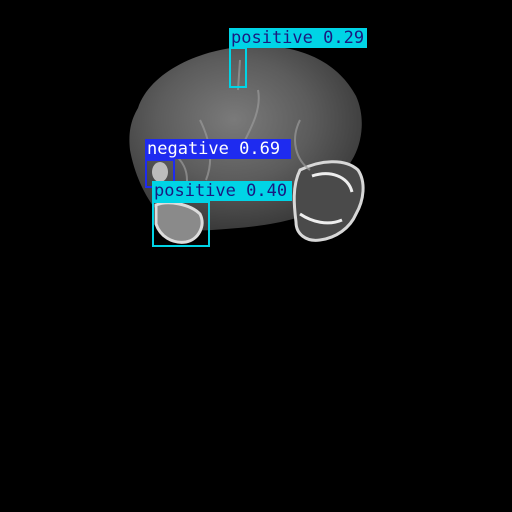 The image size is (512, 512). Describe the element at coordinates (218, 149) in the screenshot. I see `detection-label-negative: negative 0.69` at that location.